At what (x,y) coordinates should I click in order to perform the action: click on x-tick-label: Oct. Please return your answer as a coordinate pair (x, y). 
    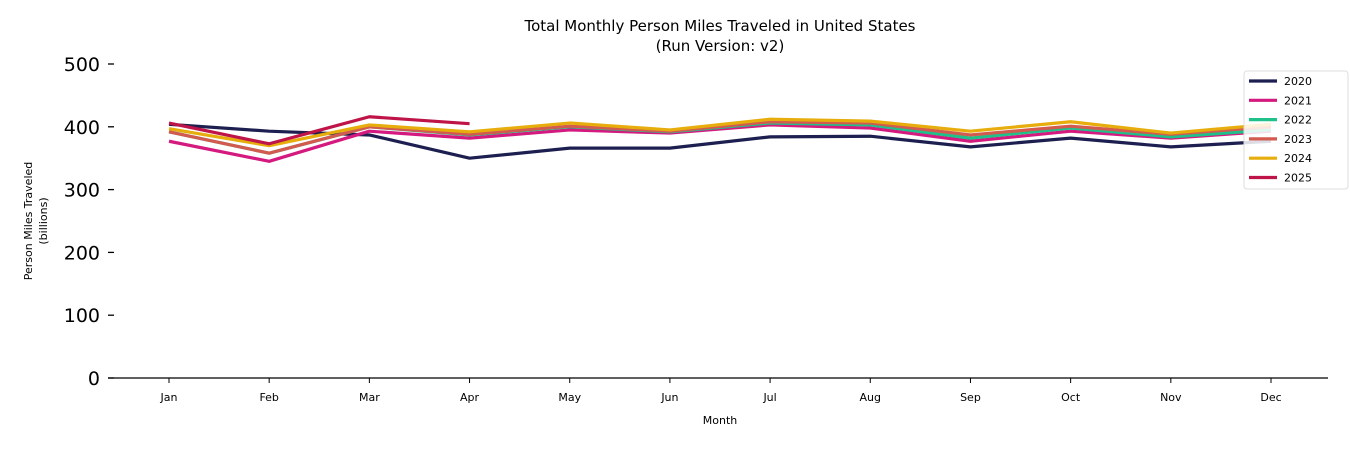
    Looking at the image, I should click on (1071, 397).